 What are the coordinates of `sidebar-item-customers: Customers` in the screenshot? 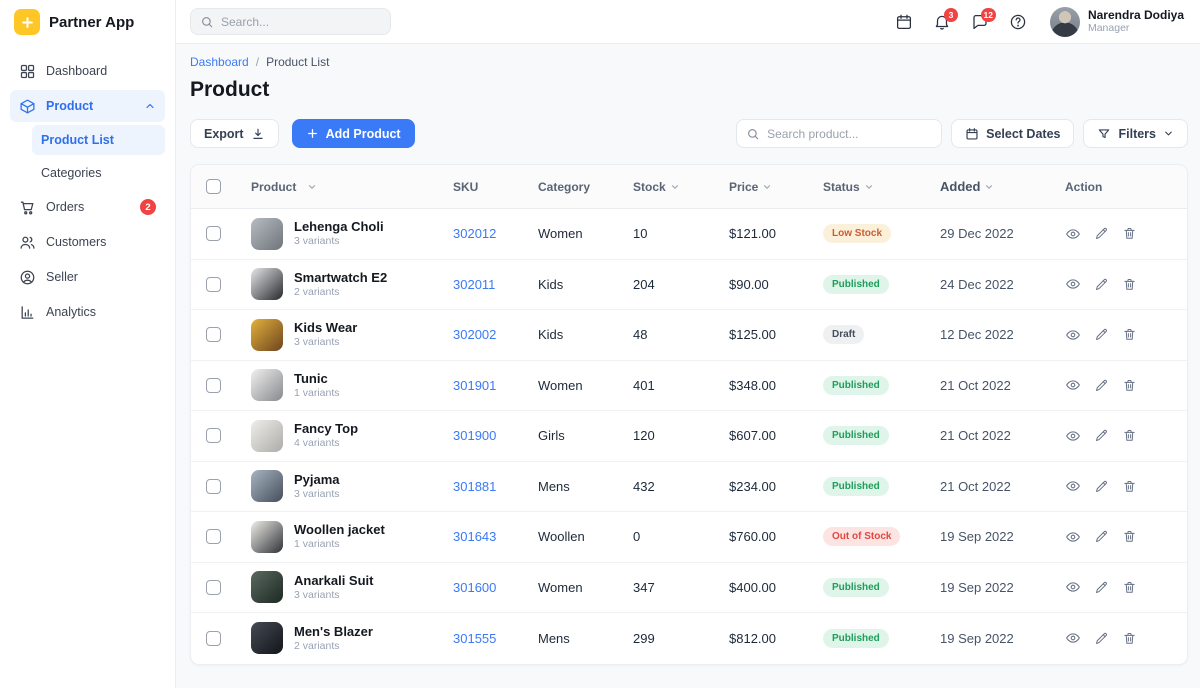 It's located at (87, 242).